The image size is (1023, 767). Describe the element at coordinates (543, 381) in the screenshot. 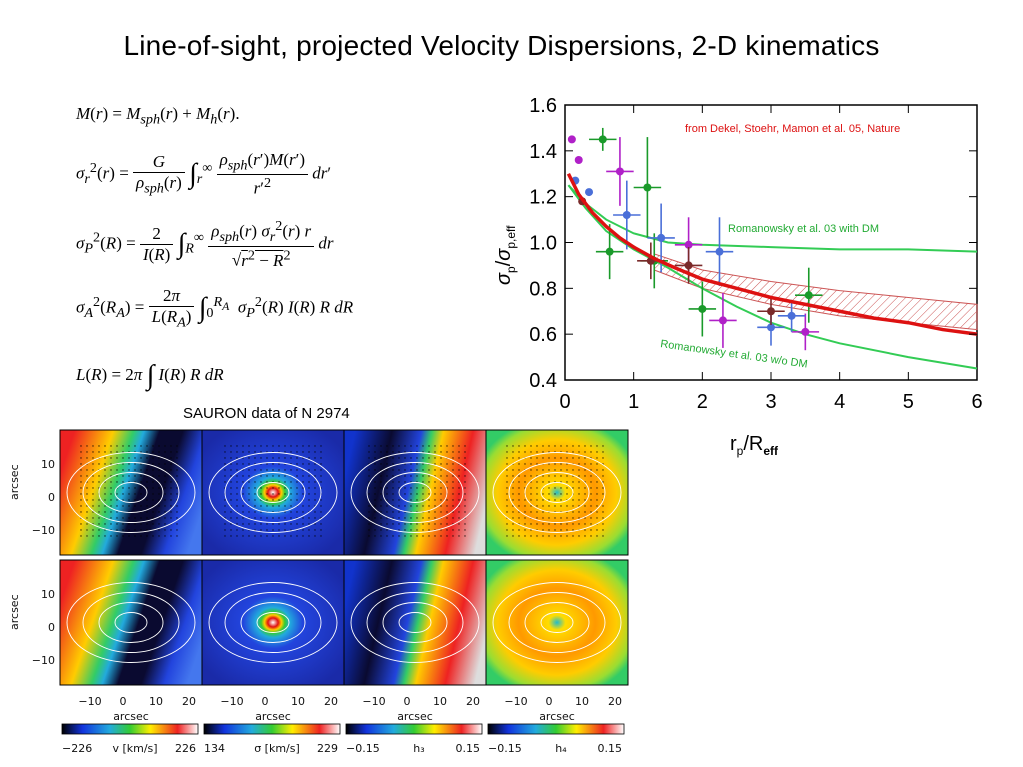

I see `y-tick-label: 0.4` at that location.